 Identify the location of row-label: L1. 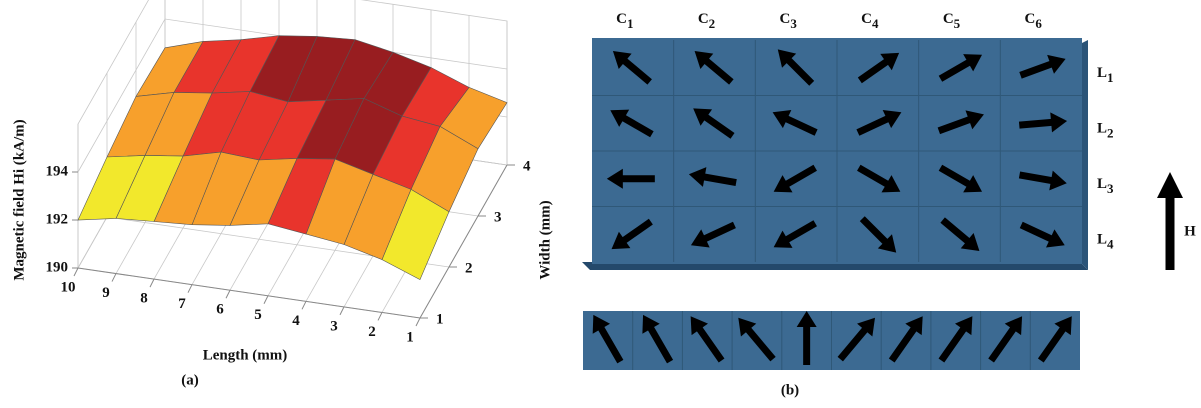
(1105, 75).